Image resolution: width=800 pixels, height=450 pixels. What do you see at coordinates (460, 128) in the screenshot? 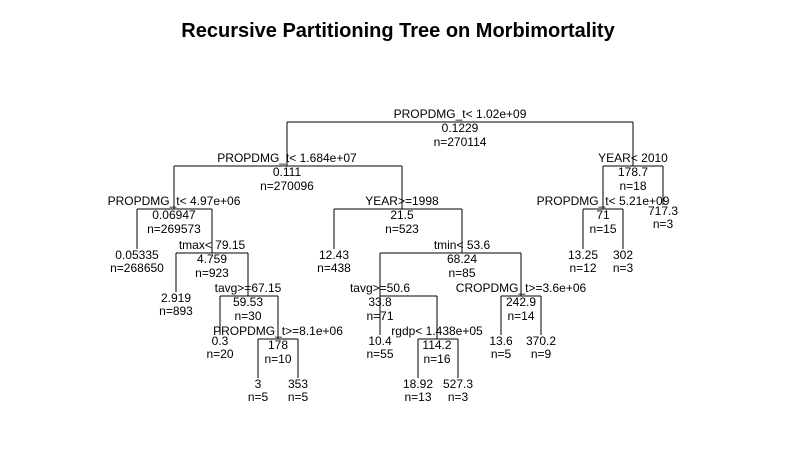
I see `node-mean-value: 0.1229` at bounding box center [460, 128].